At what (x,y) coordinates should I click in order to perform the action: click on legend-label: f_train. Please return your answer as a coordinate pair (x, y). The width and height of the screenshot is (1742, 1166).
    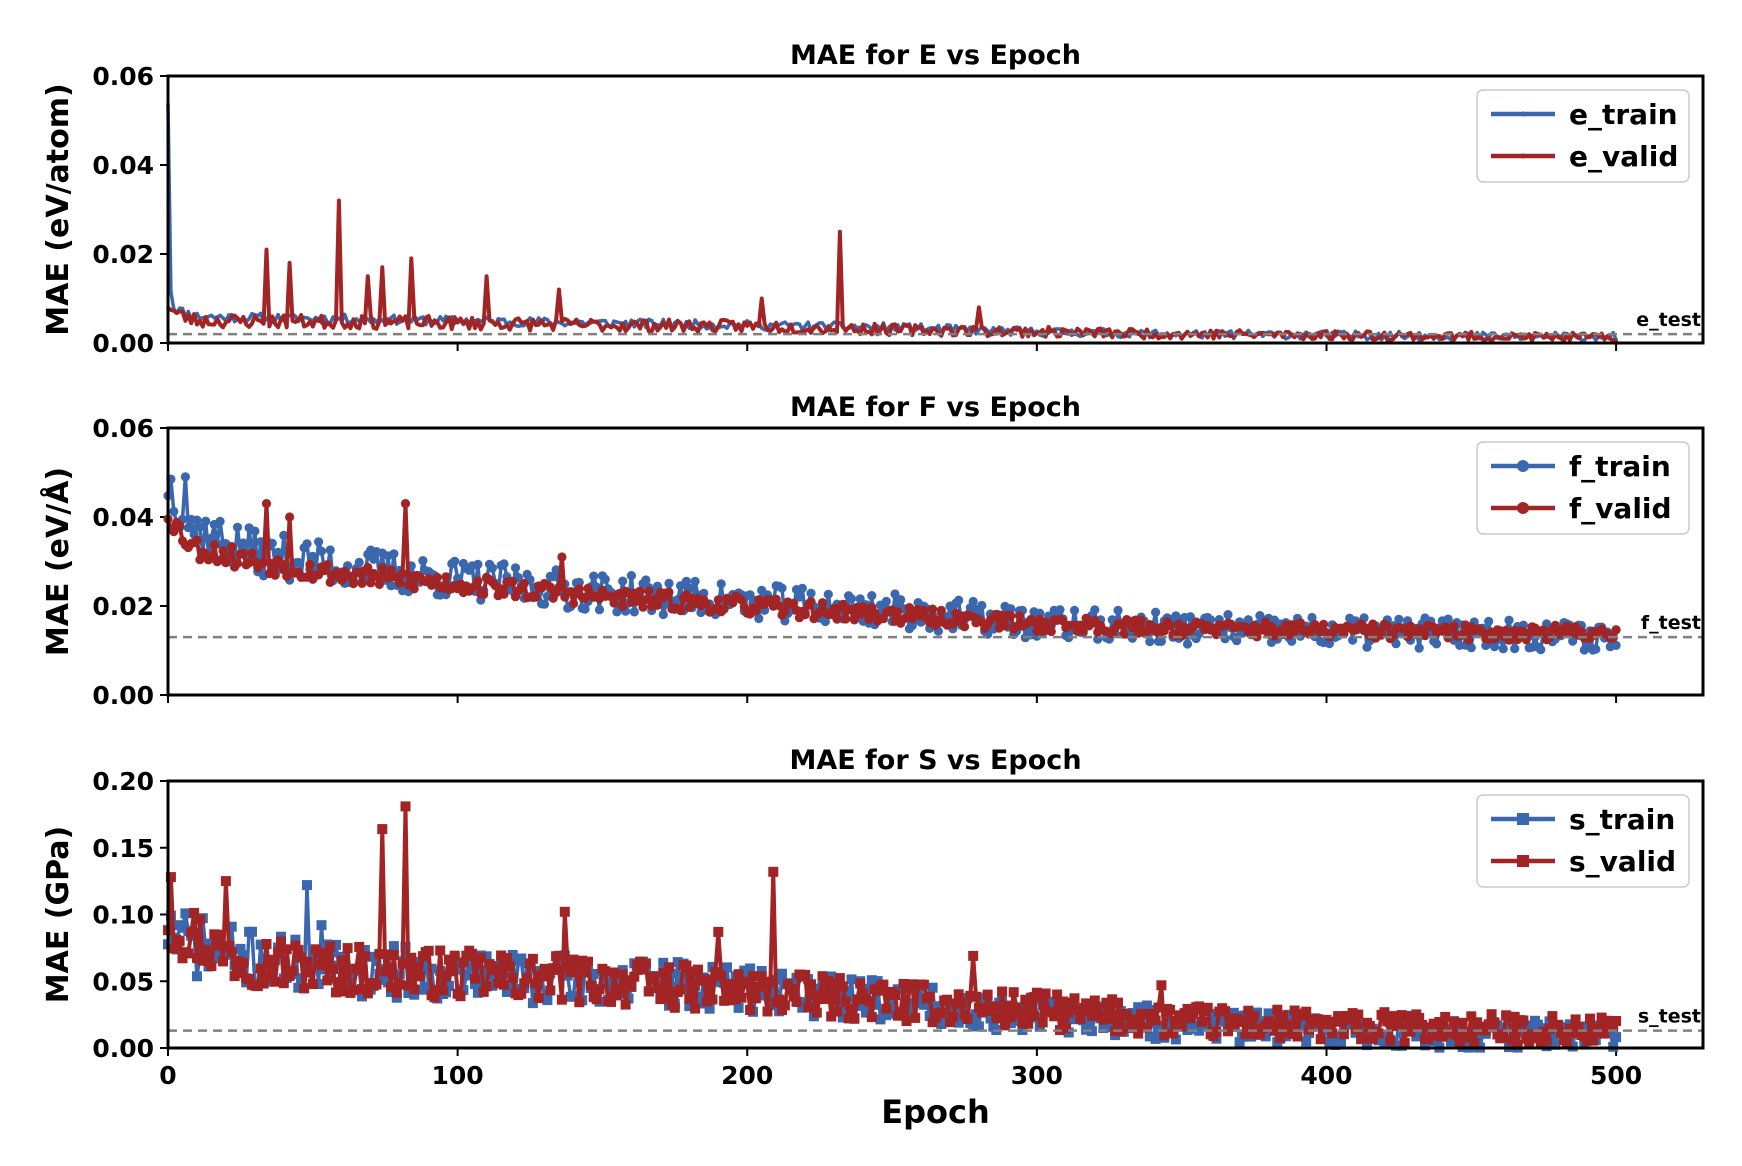
    Looking at the image, I should click on (1620, 466).